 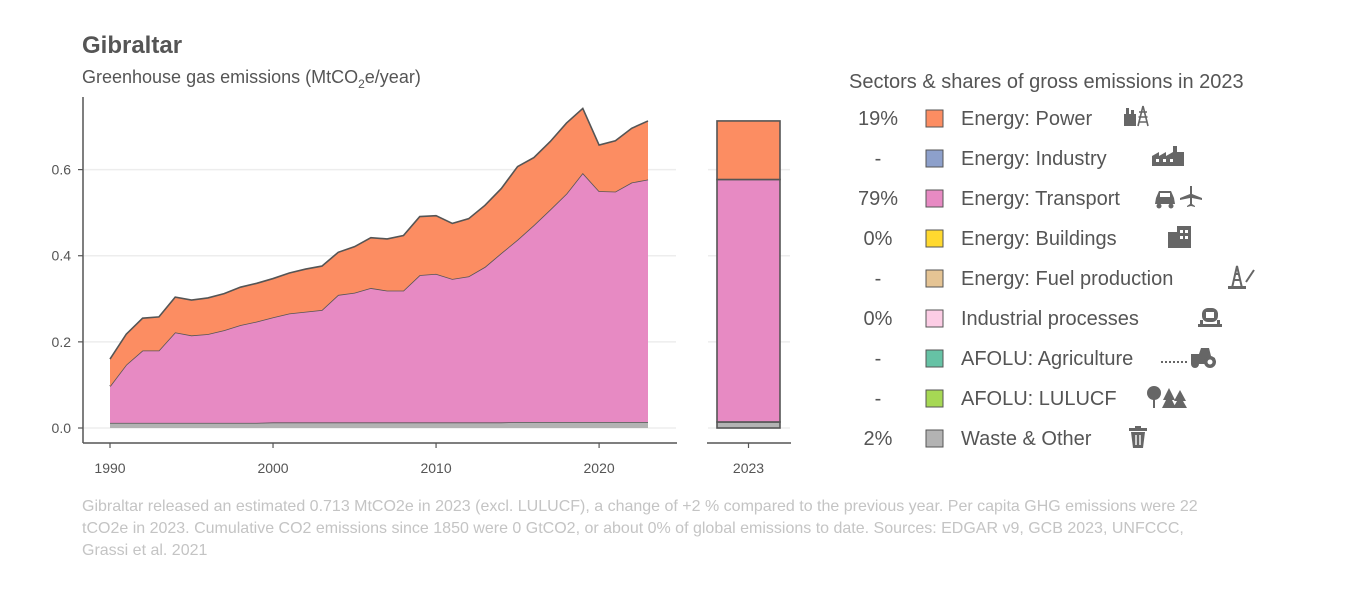 What do you see at coordinates (132, 45) in the screenshot?
I see `chart-title: Gibraltar` at bounding box center [132, 45].